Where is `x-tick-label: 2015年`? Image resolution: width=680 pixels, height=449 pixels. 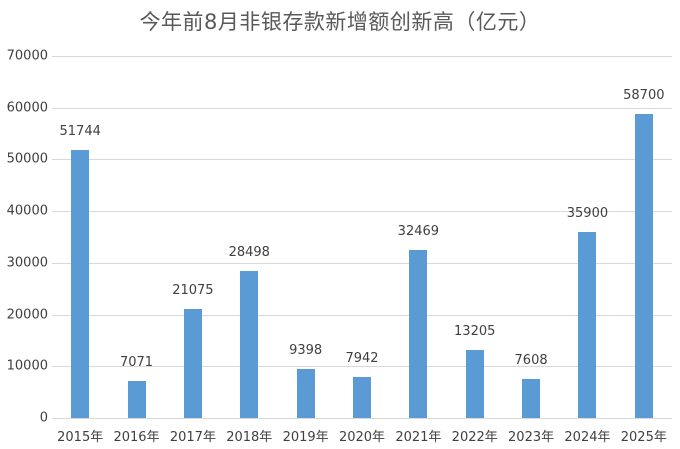 x-tick-label: 2015年 is located at coordinates (80, 437).